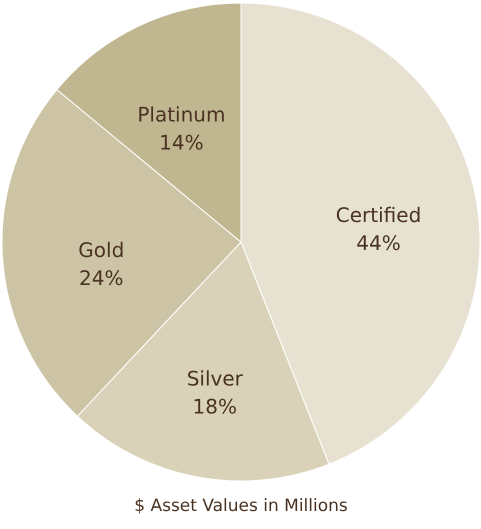  I want to click on data-label: 14%, so click(181, 142).